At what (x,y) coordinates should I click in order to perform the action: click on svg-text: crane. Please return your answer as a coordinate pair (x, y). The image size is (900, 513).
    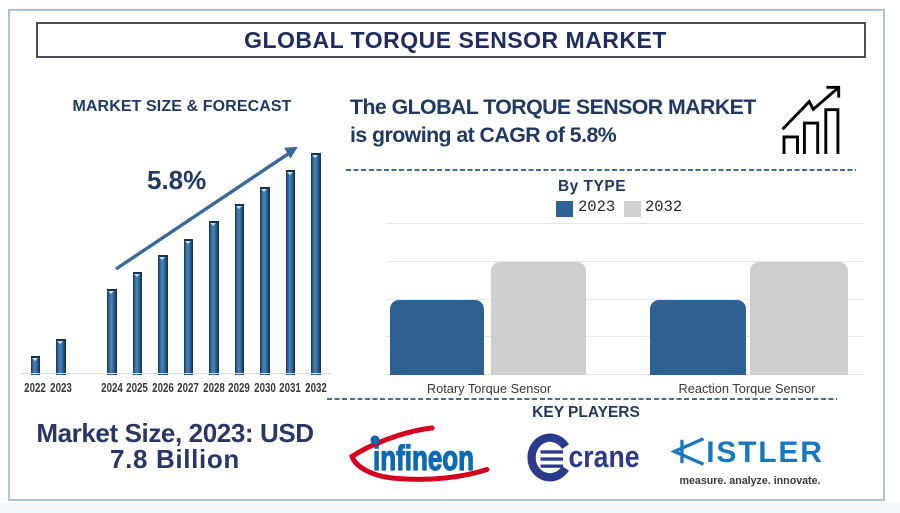
    Looking at the image, I should click on (604, 456).